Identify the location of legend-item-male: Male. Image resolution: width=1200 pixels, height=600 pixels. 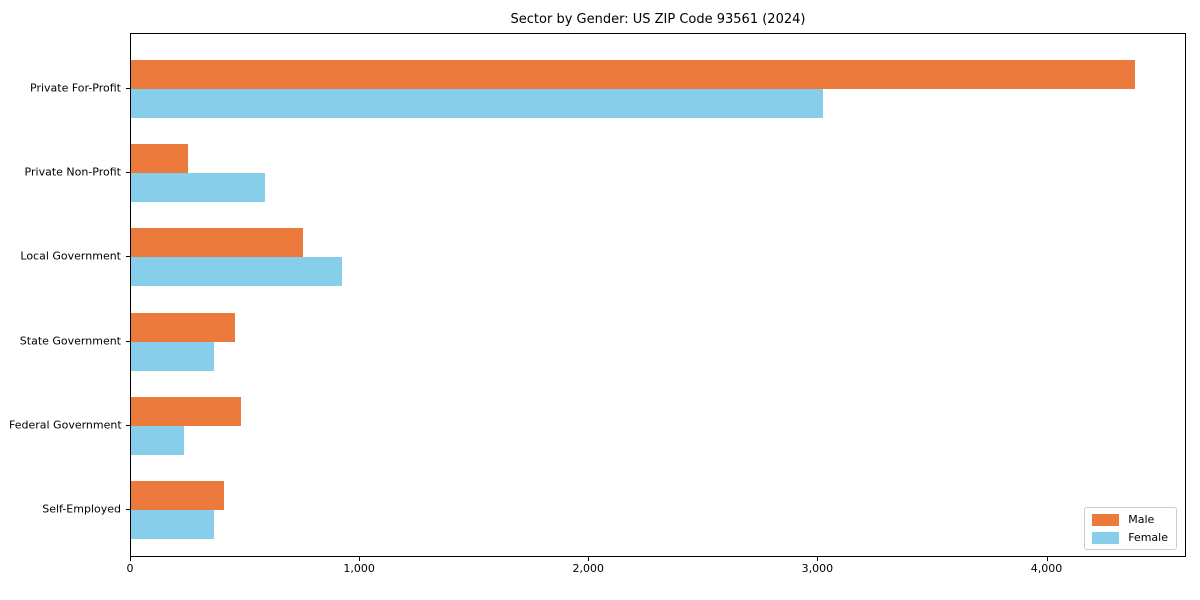
(1130, 519).